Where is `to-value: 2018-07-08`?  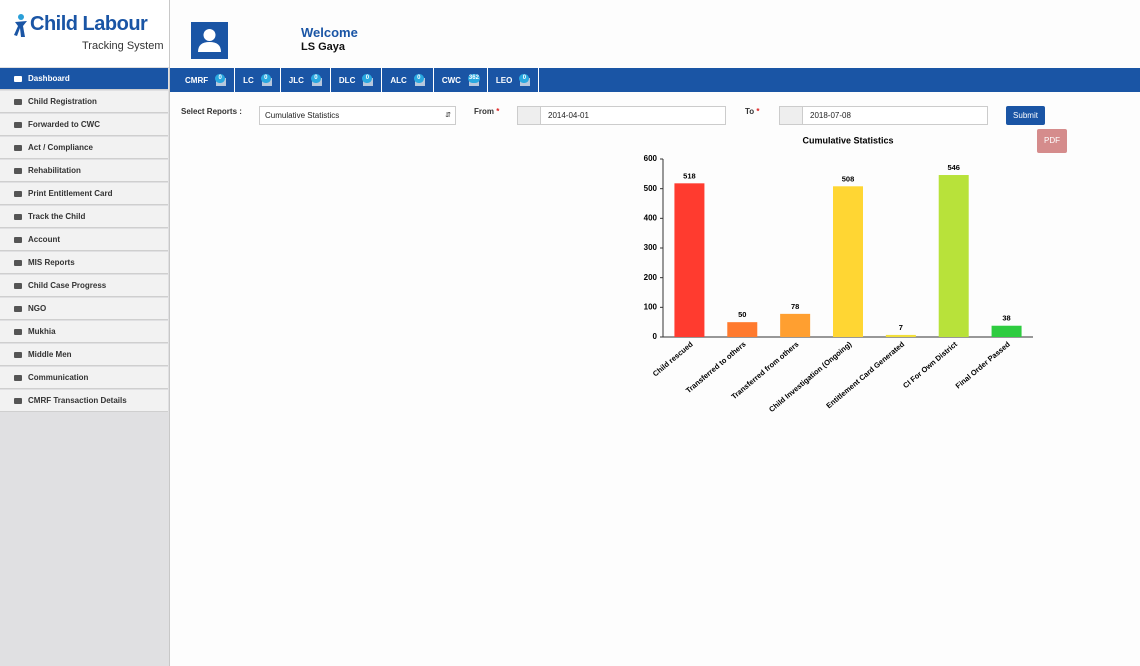 to-value: 2018-07-08 is located at coordinates (830, 115).